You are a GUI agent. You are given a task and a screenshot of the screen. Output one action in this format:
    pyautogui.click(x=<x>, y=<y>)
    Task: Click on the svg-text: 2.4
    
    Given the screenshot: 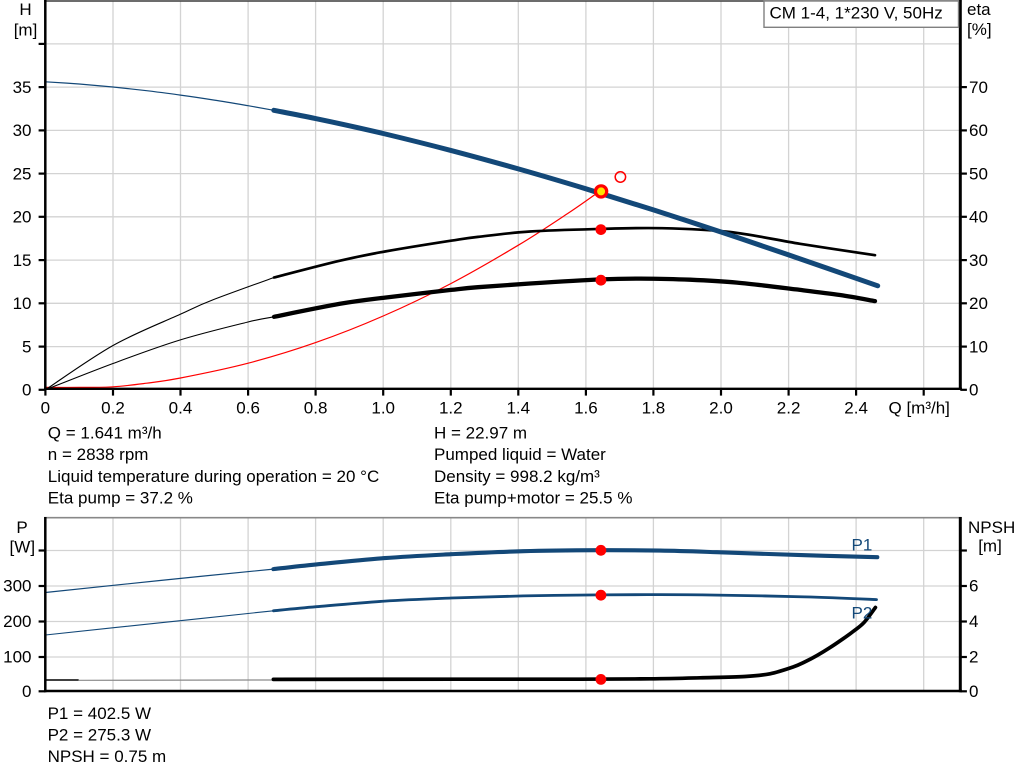 What is the action you would take?
    pyautogui.click(x=856, y=407)
    